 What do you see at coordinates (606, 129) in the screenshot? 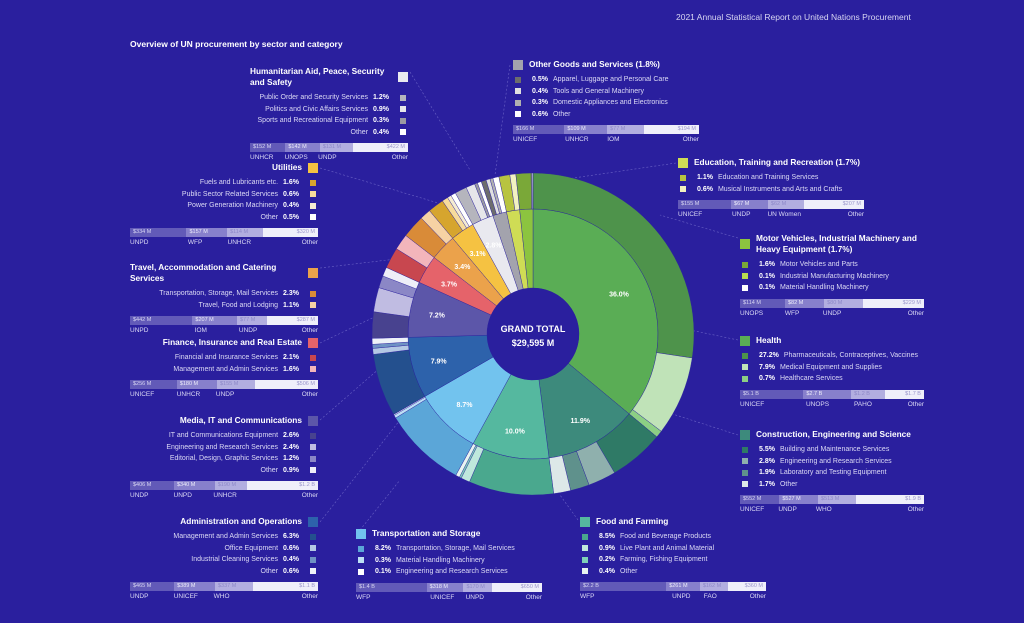
I see `agency-bar: $166 M $109 M $77 M $194 M` at bounding box center [606, 129].